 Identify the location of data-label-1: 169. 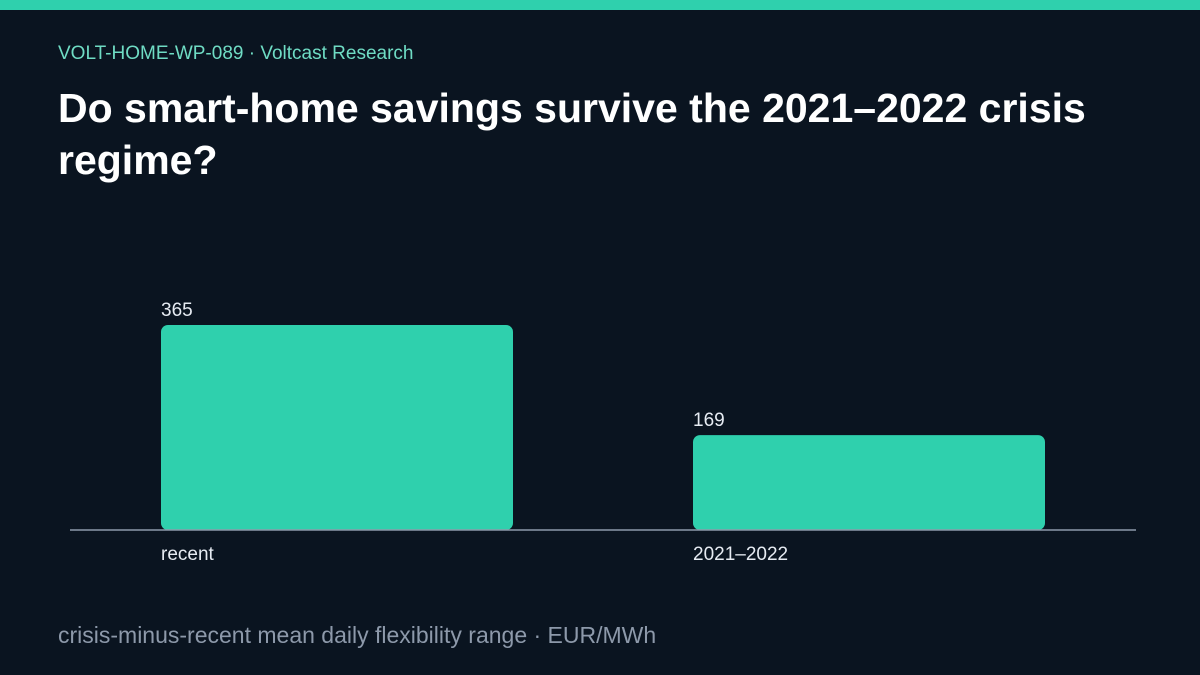
(709, 420).